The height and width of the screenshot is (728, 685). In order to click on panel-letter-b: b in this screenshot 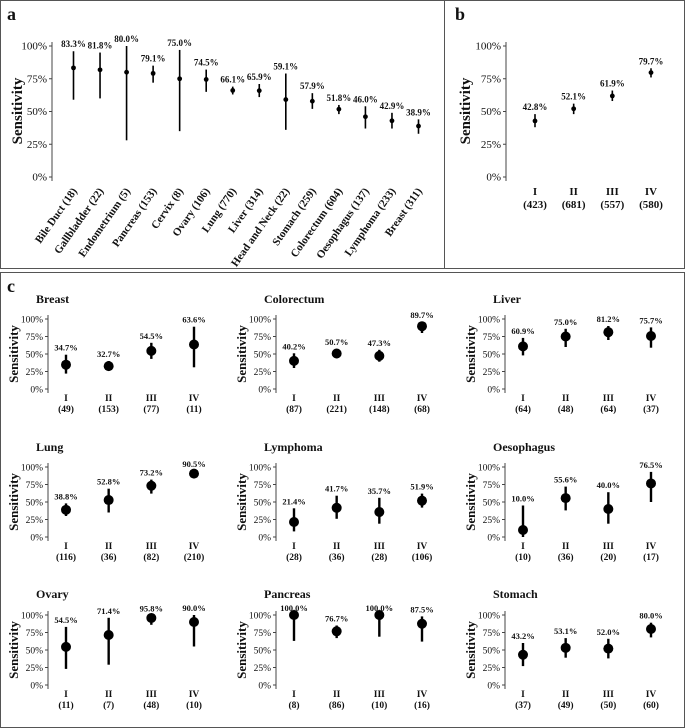, I will do `click(460, 14)`.